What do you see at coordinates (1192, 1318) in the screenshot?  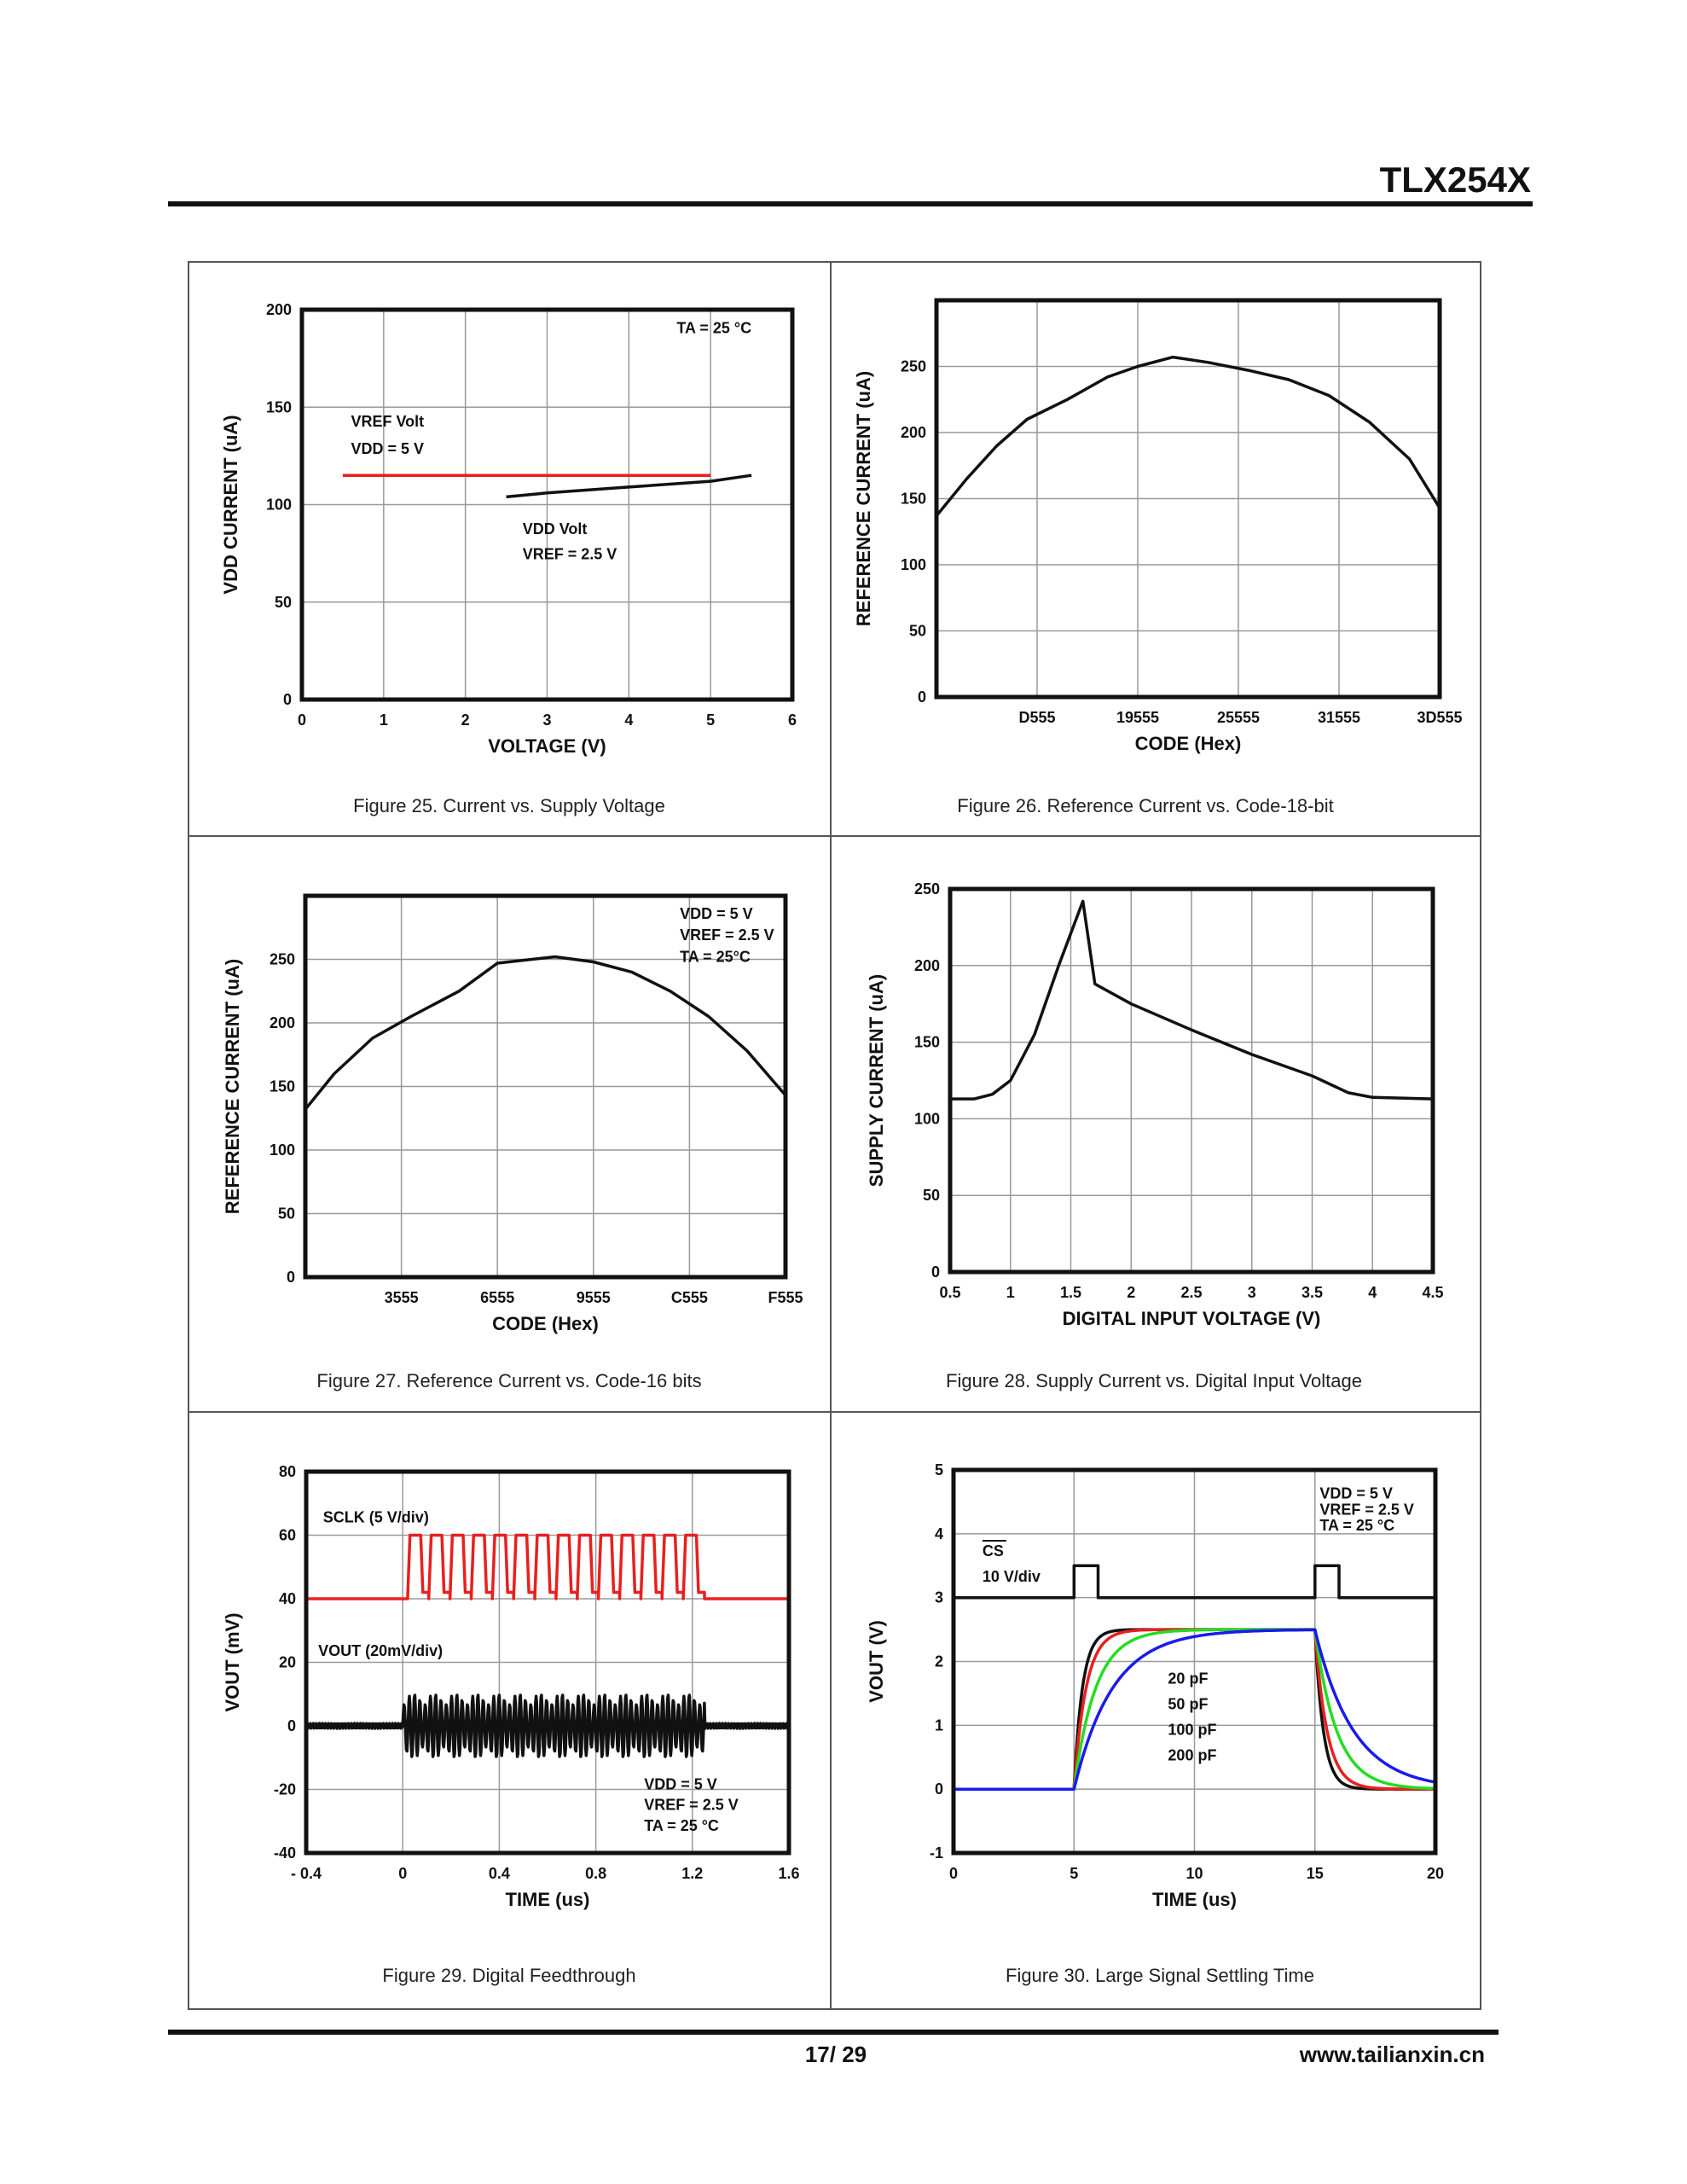 I see `x-axis-title: DIGITAL INPUT VOLTAGE (V)` at bounding box center [1192, 1318].